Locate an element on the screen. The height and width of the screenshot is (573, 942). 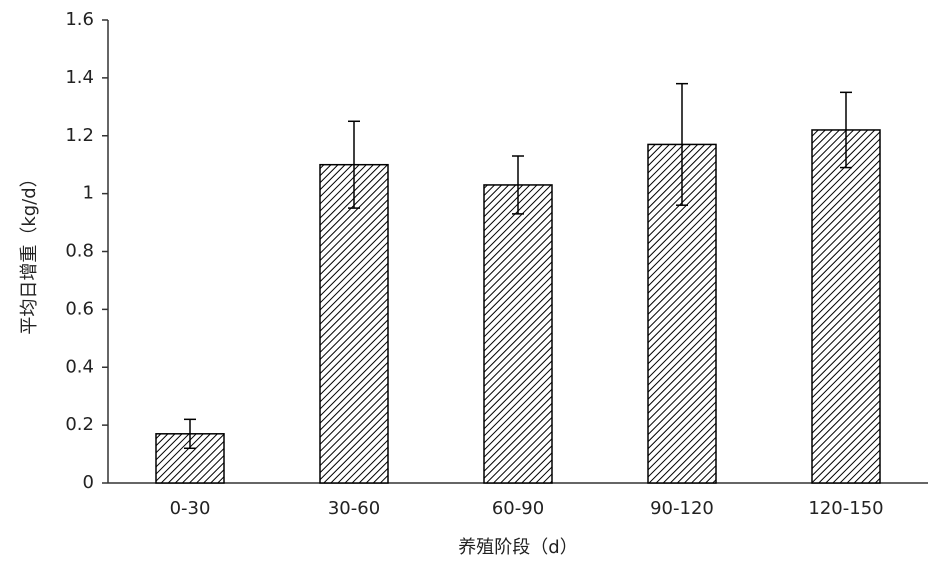
y-tick-label: 0.2 is located at coordinates (79, 424).